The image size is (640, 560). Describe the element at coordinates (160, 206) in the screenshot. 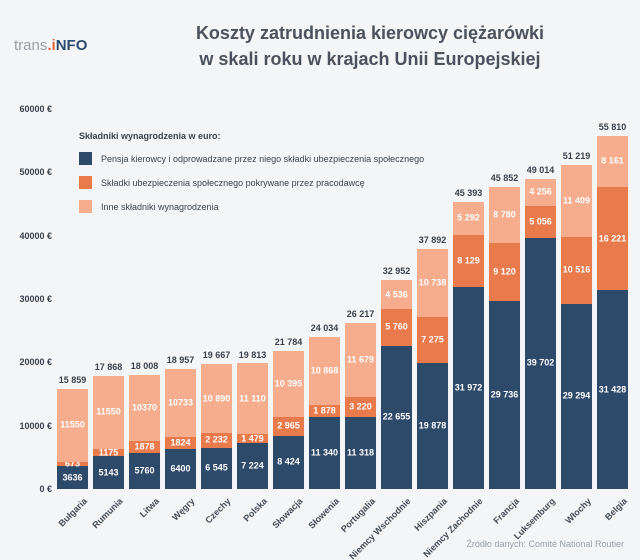

I see `legend-item-label: Inne składniki wynagrodzenia` at that location.